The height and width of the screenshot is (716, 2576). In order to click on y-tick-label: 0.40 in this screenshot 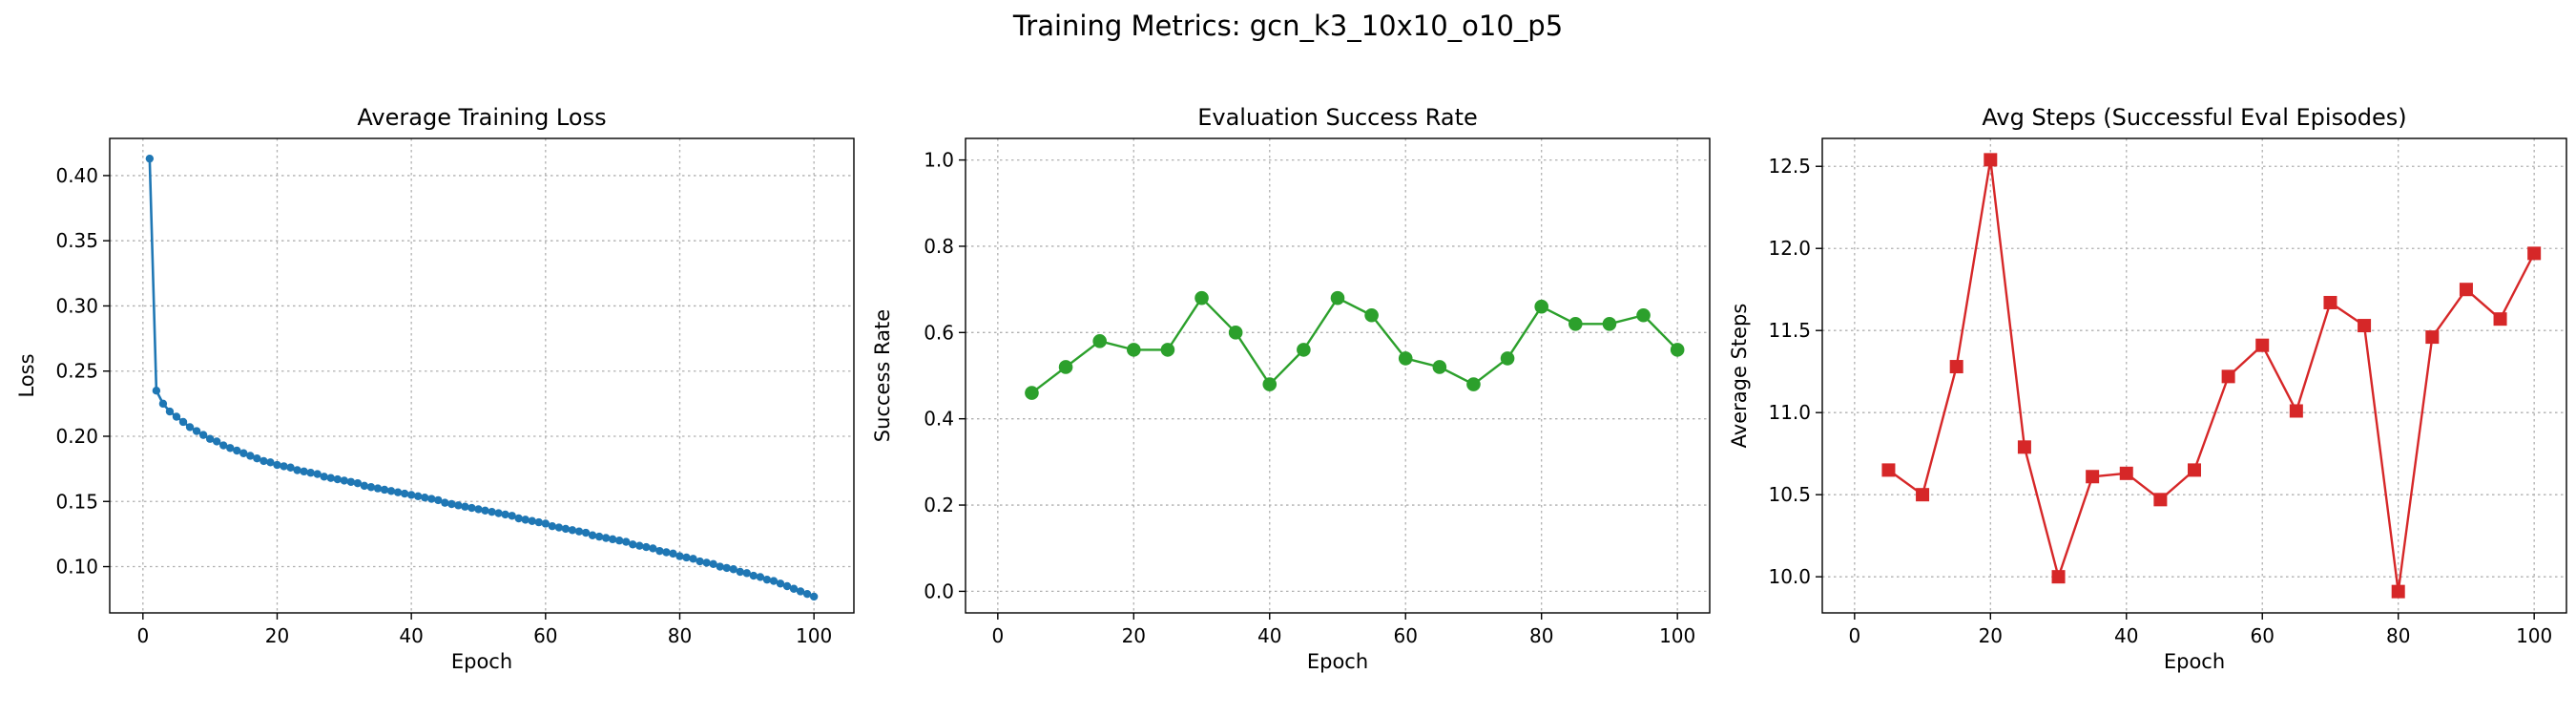, I will do `click(76, 175)`.